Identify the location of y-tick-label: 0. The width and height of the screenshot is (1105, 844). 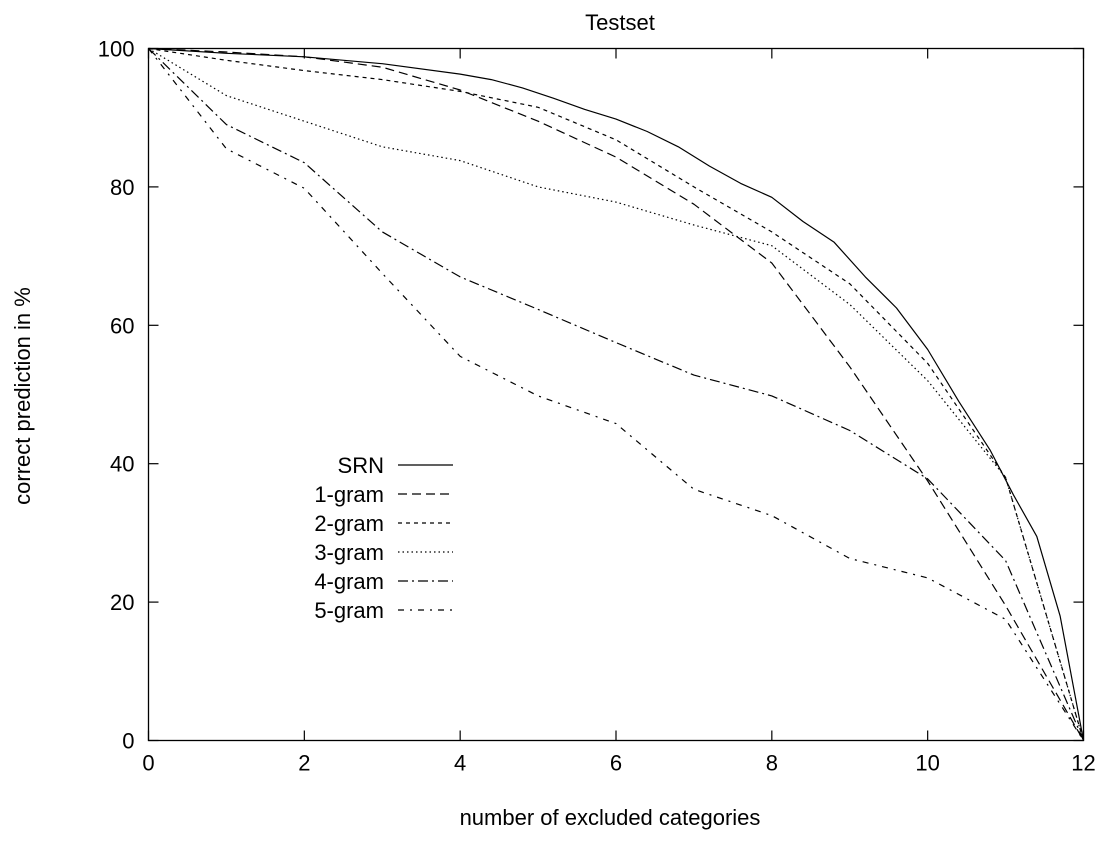
(128, 741).